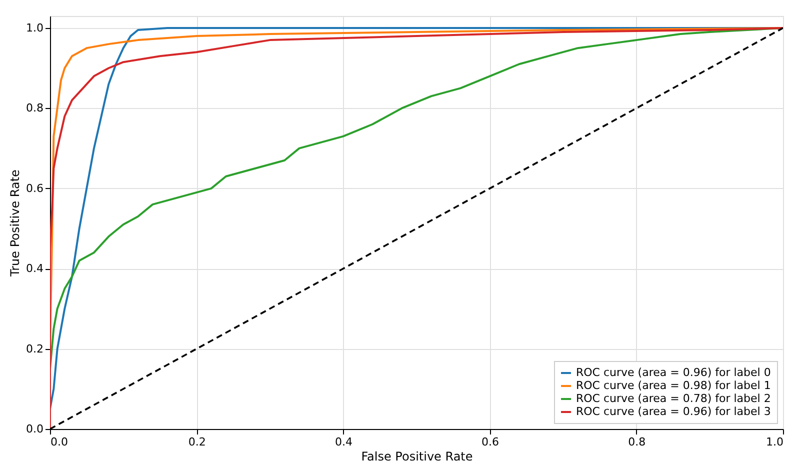 The image size is (796, 470). What do you see at coordinates (197, 442) in the screenshot?
I see `x-tick-label: 0.2` at bounding box center [197, 442].